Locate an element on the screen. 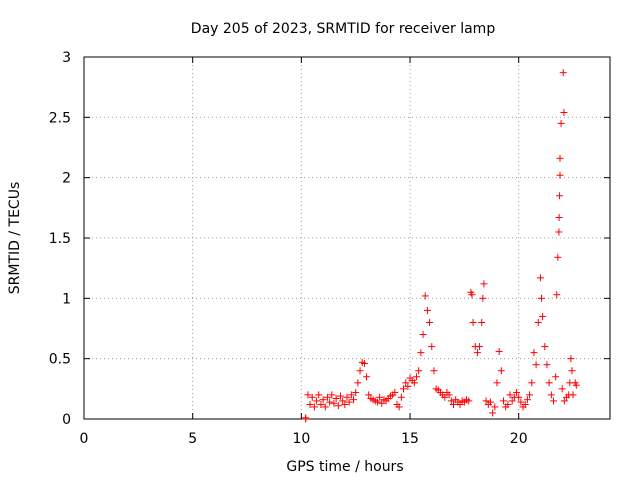  x-tick-label: 5 is located at coordinates (192, 439).